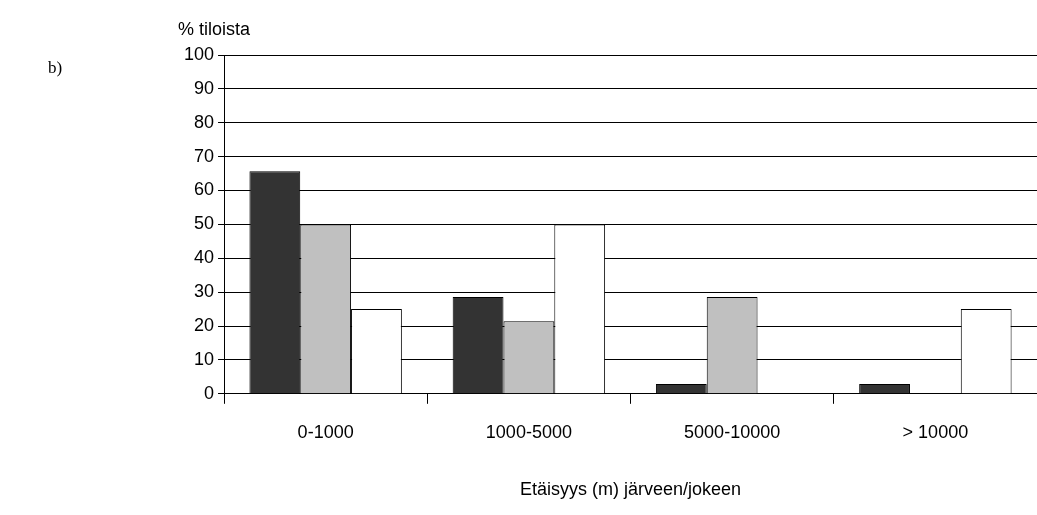 This screenshot has height=515, width=1037. What do you see at coordinates (204, 257) in the screenshot?
I see `y-tick-label: 40` at bounding box center [204, 257].